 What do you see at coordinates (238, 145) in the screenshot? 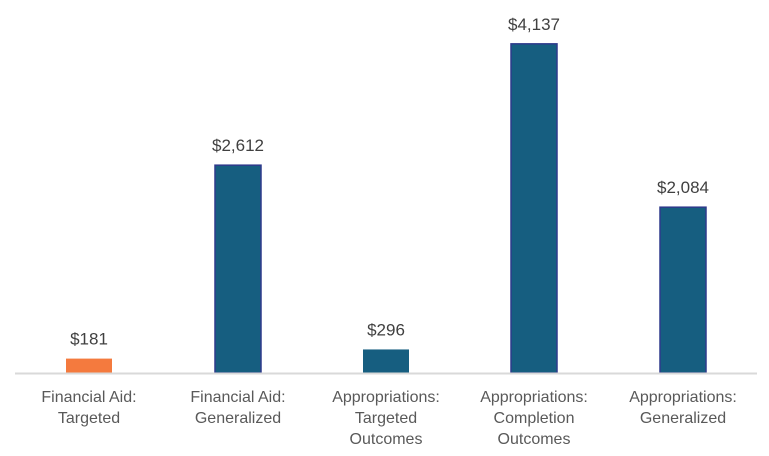
I see `data-label: $2,612` at bounding box center [238, 145].